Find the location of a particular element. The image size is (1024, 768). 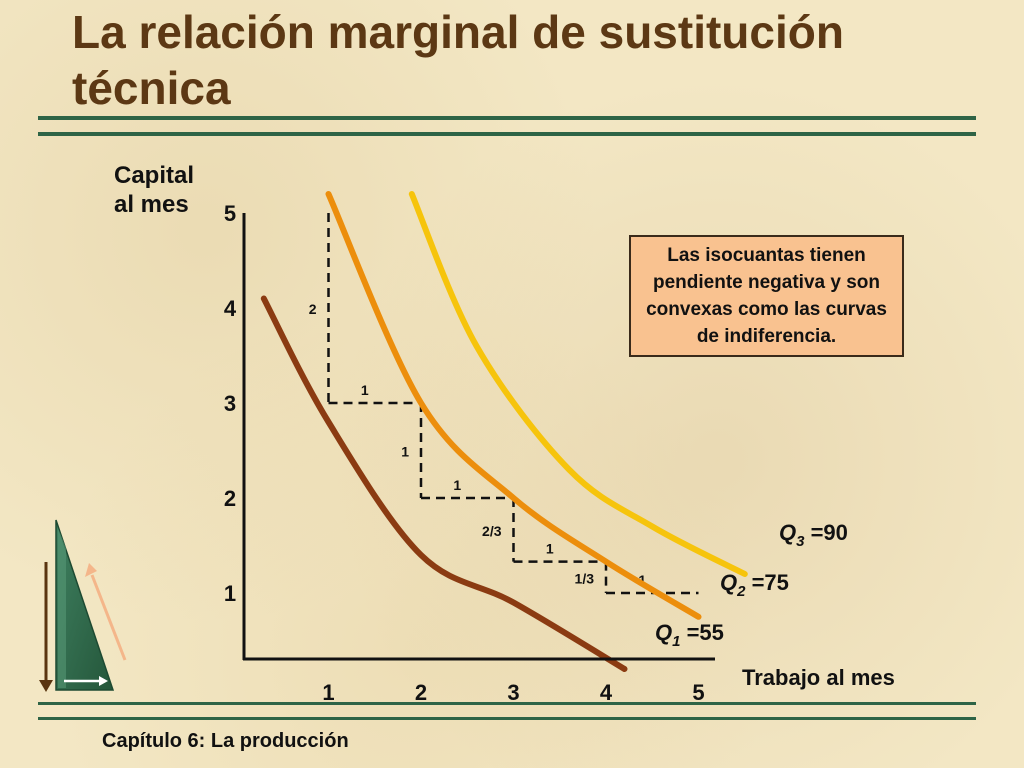

title-divider-top is located at coordinates (507, 118).